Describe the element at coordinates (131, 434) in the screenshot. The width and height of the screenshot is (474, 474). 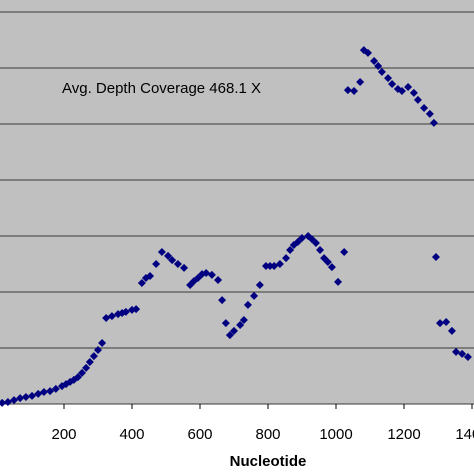
I see `x-tick-label: 400` at that location.